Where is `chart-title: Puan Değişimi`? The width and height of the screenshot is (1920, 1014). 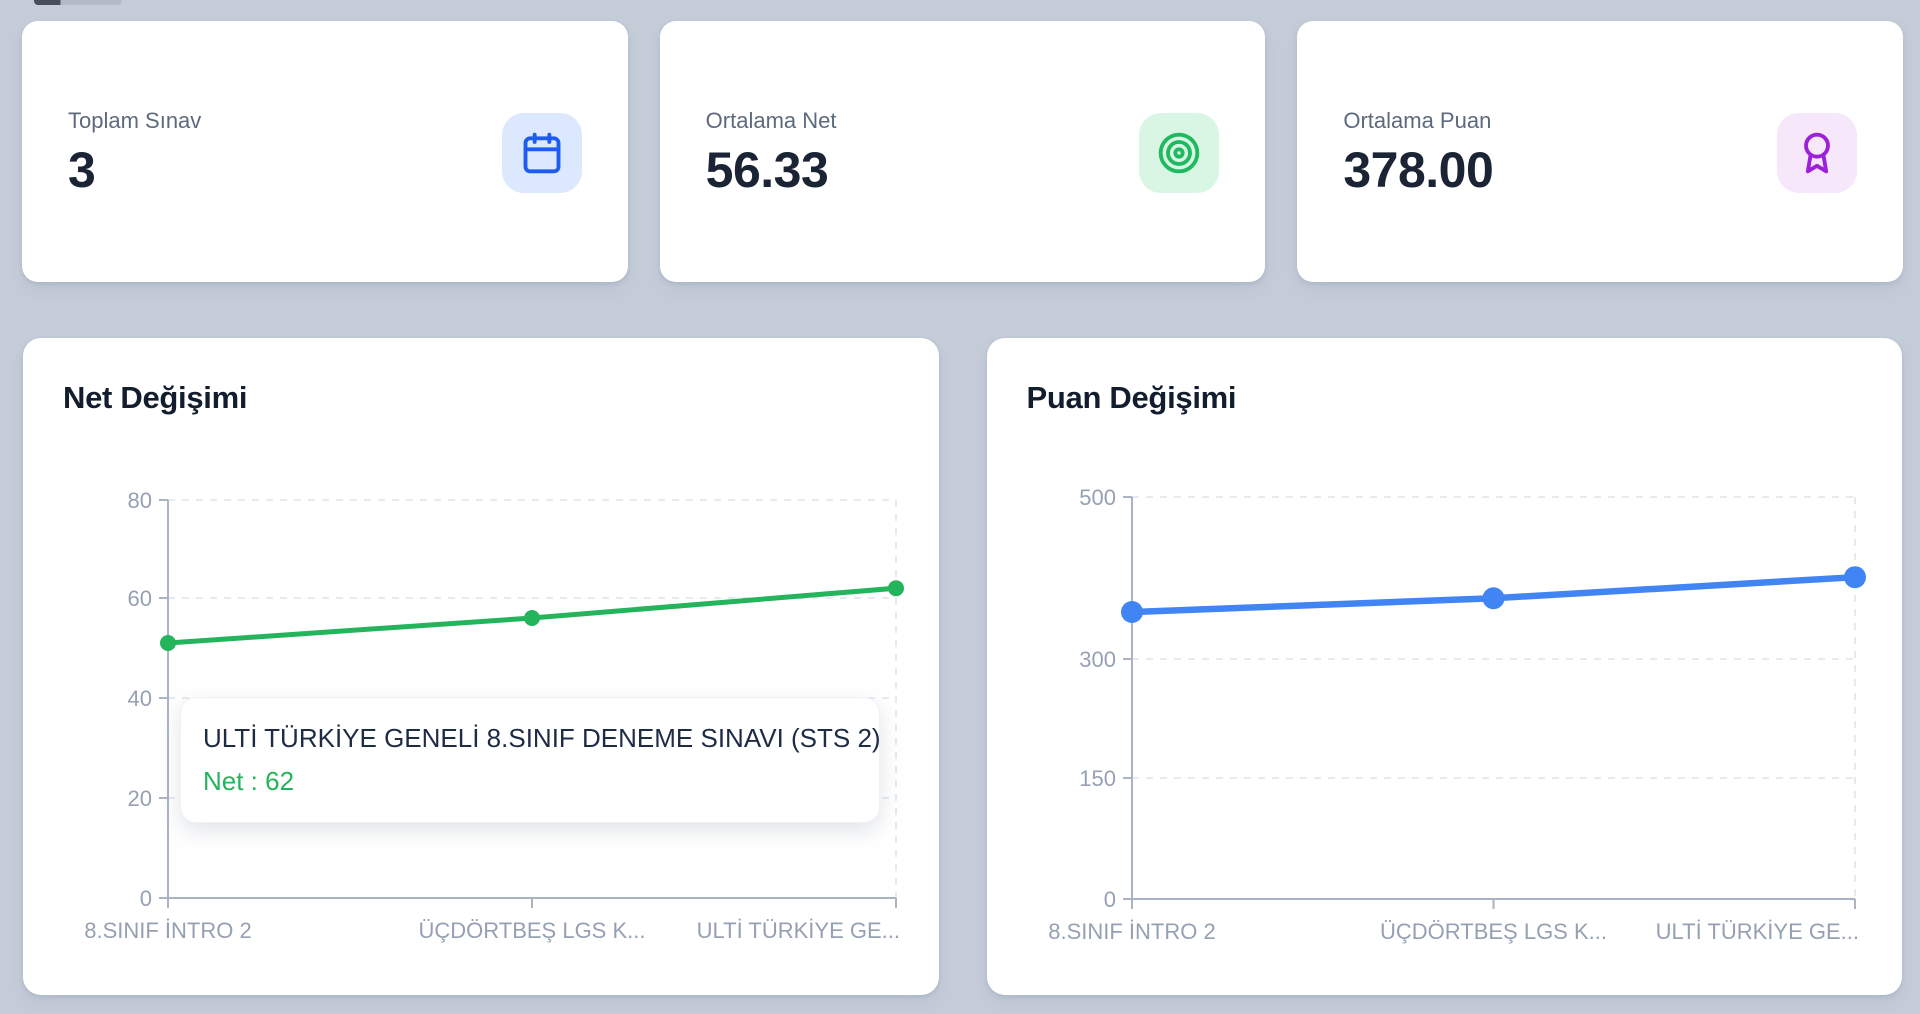 chart-title: Puan Değişimi is located at coordinates (1131, 397).